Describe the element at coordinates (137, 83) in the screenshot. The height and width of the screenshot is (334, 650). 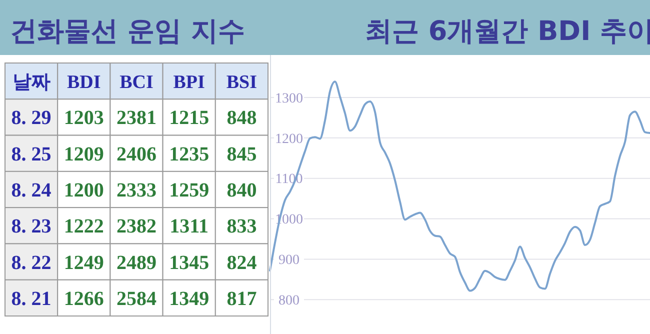
I see `x-tick-label: BCI` at that location.